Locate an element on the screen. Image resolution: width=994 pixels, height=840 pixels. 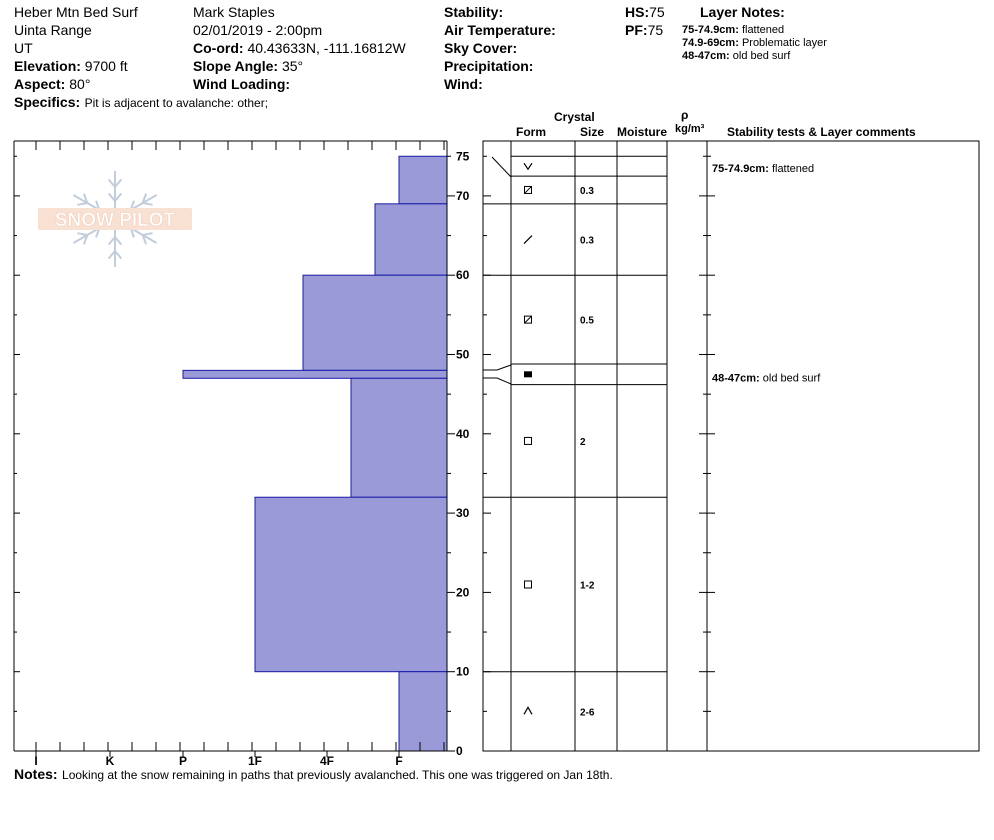
stability-label: Stability: is located at coordinates (474, 12).